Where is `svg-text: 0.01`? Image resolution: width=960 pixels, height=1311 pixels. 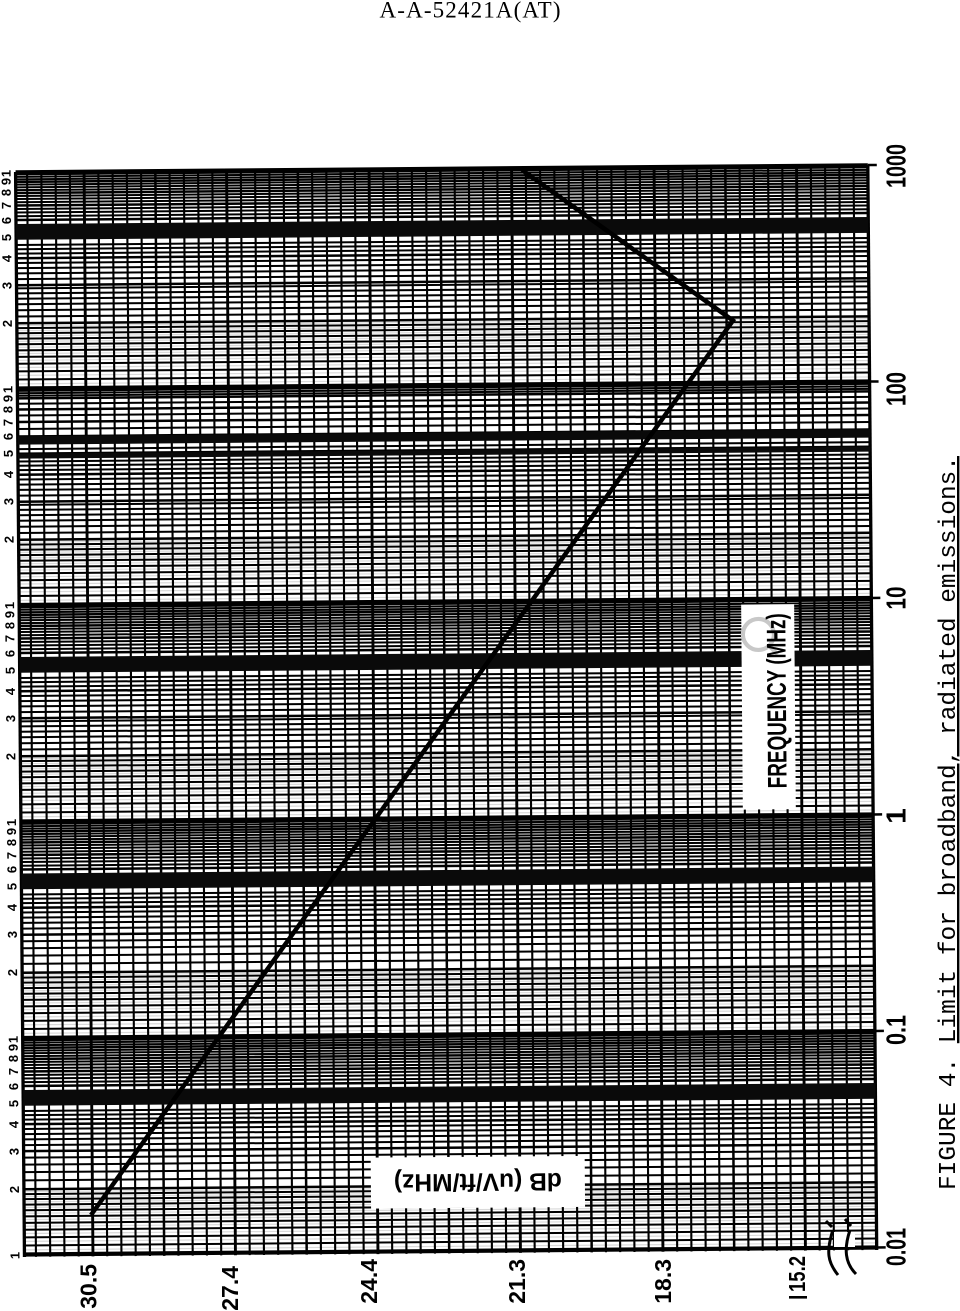
svg-text: 0.01 is located at coordinates (896, 1247).